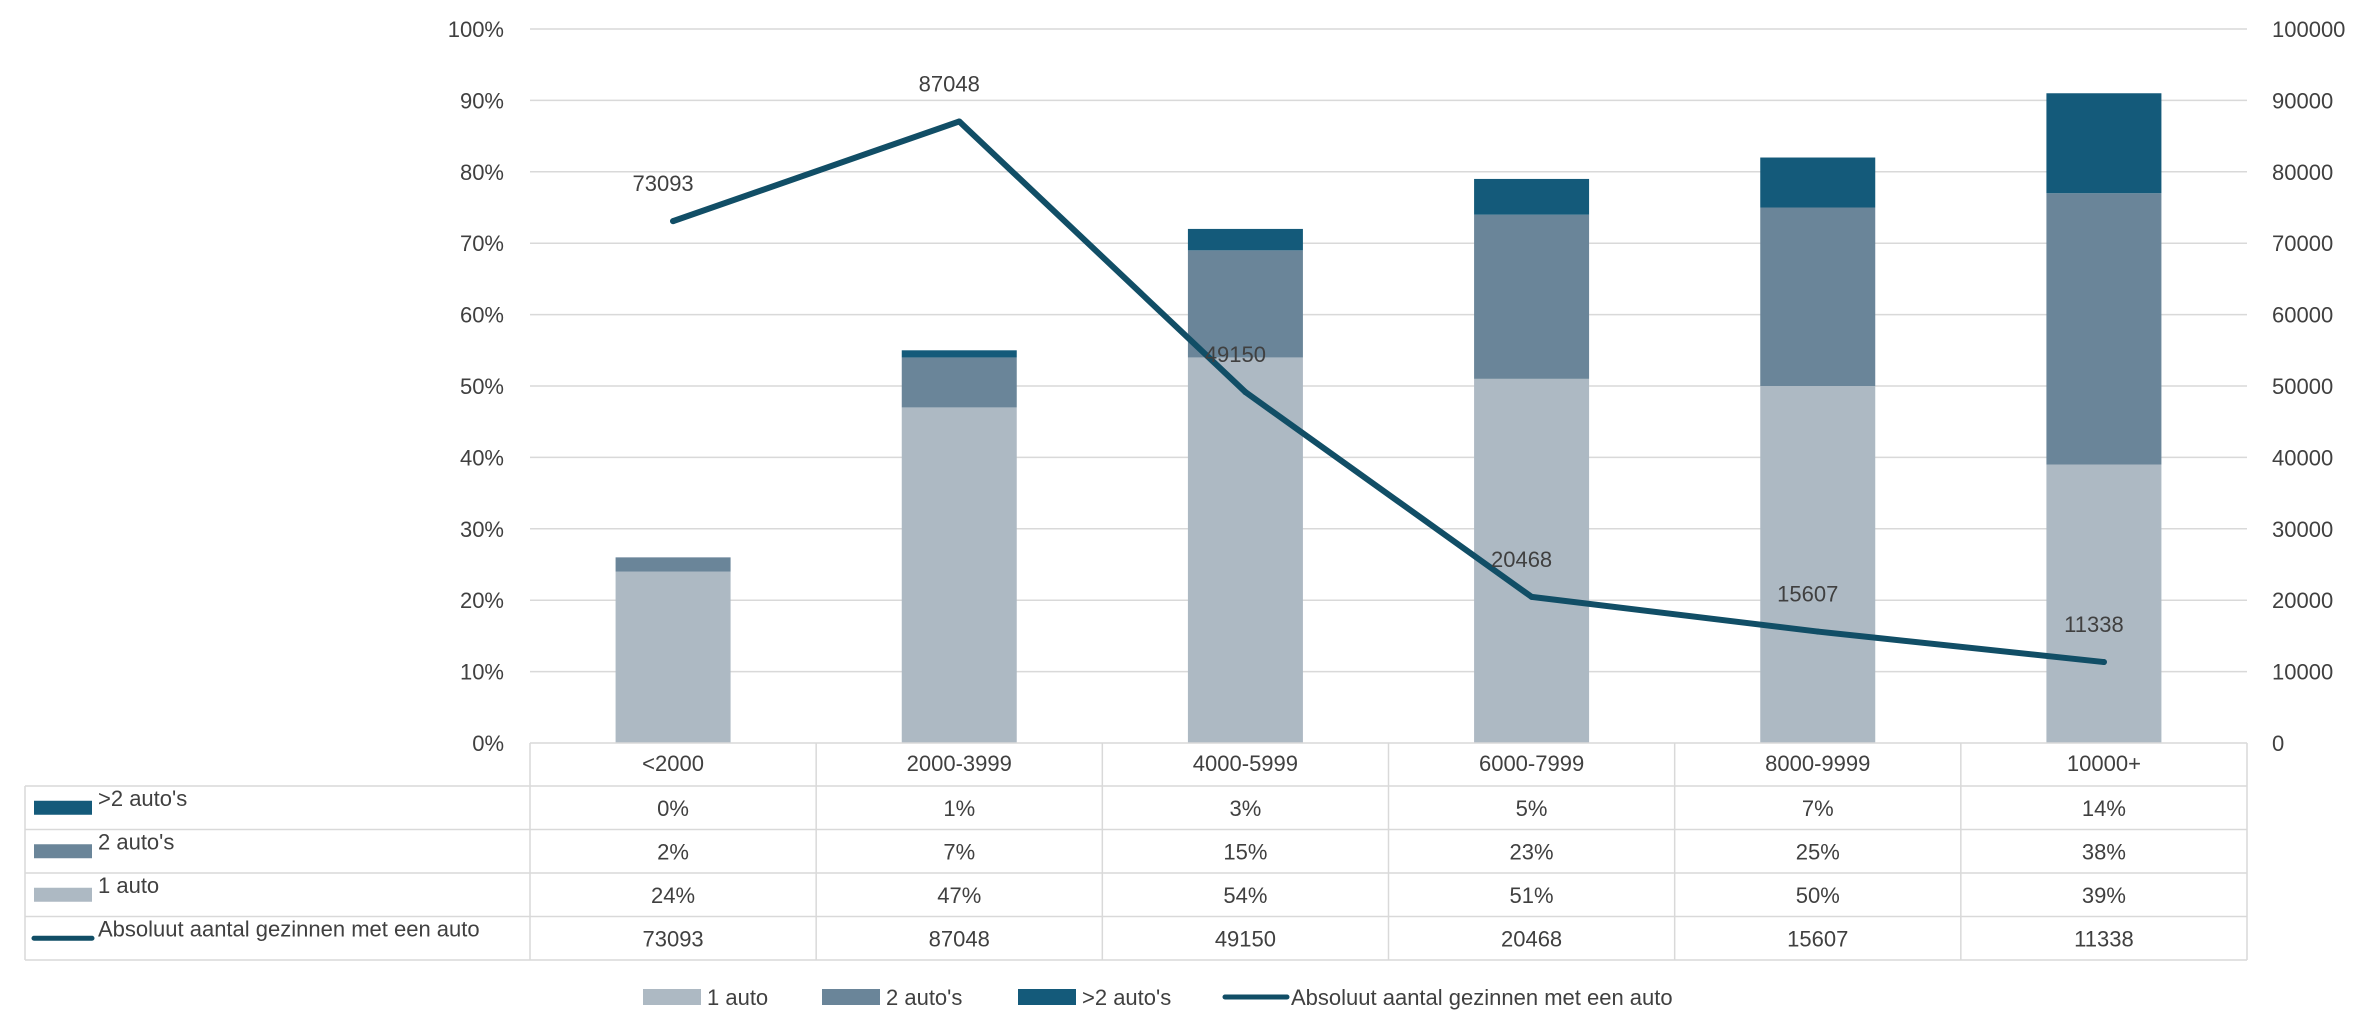 The width and height of the screenshot is (2355, 1025). What do you see at coordinates (2302, 672) in the screenshot?
I see `right-axis-tick-label: 10000` at bounding box center [2302, 672].